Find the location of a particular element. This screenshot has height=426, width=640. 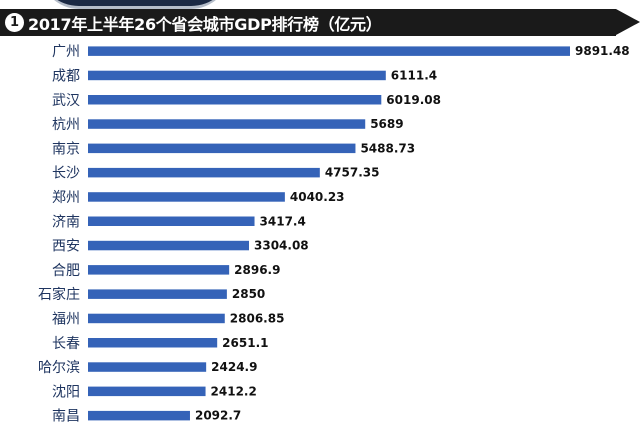

value-label: 9891.48 is located at coordinates (602, 51).